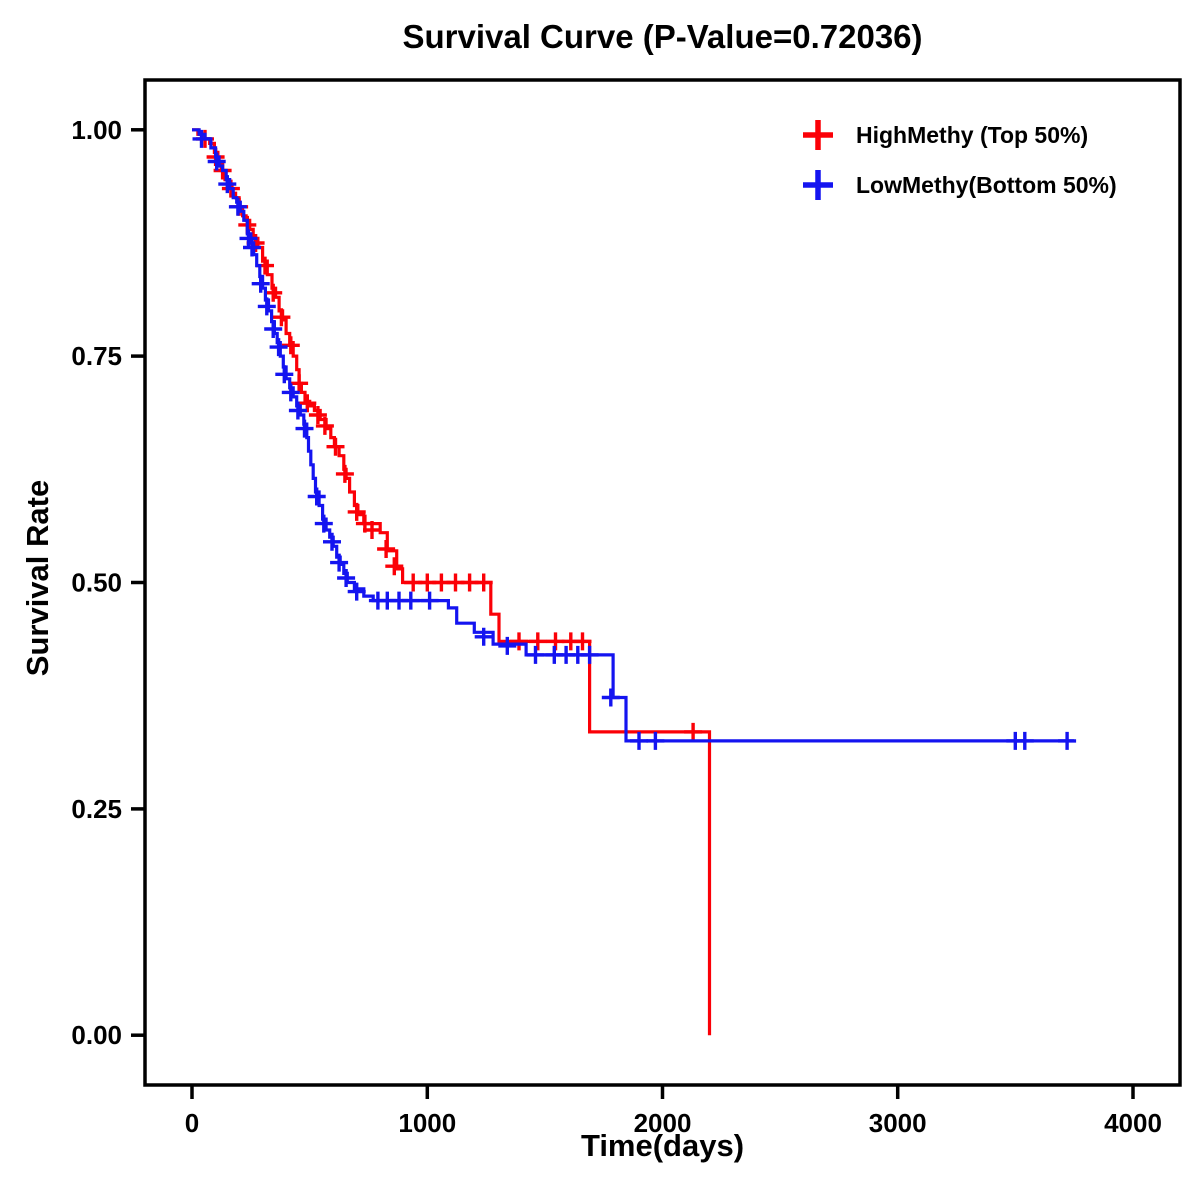 The image size is (1200, 1200). Describe the element at coordinates (427, 1123) in the screenshot. I see `x-tick-label: 1000` at that location.